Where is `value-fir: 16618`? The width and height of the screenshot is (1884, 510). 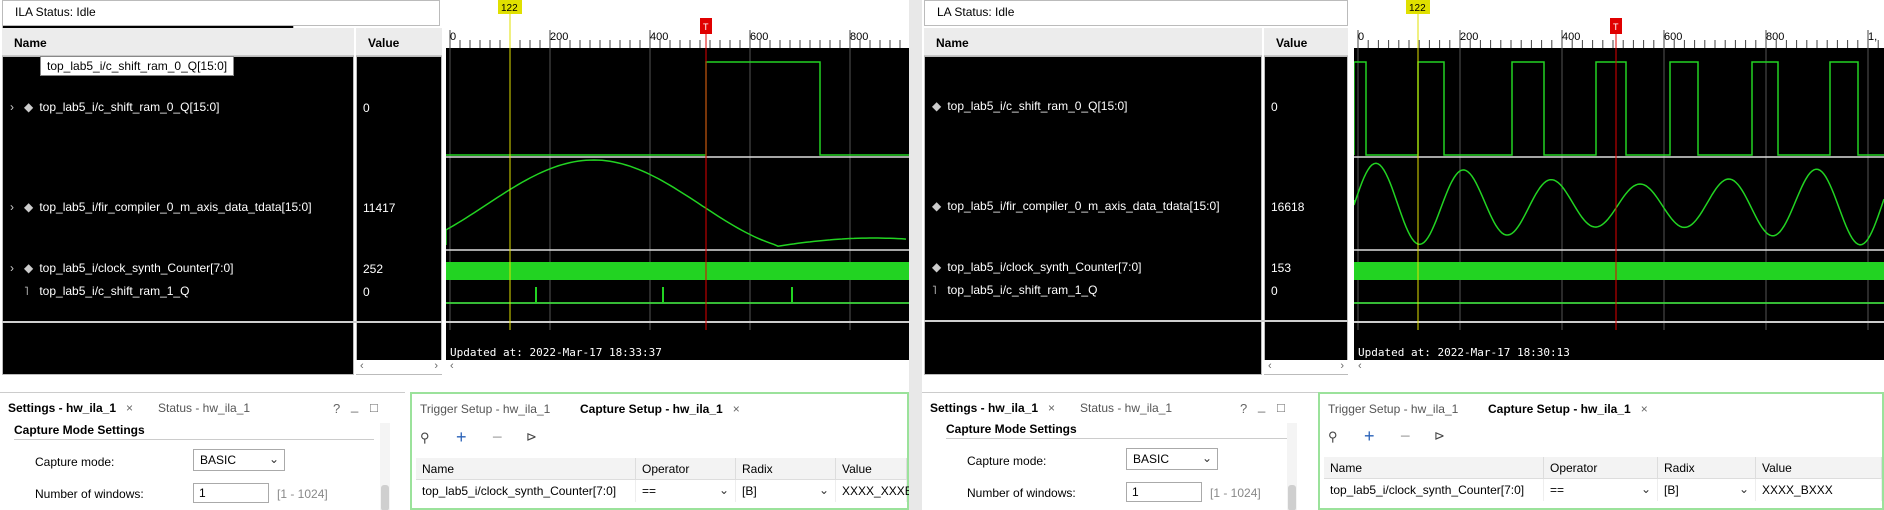
value-fir: 16618 is located at coordinates (1288, 207).